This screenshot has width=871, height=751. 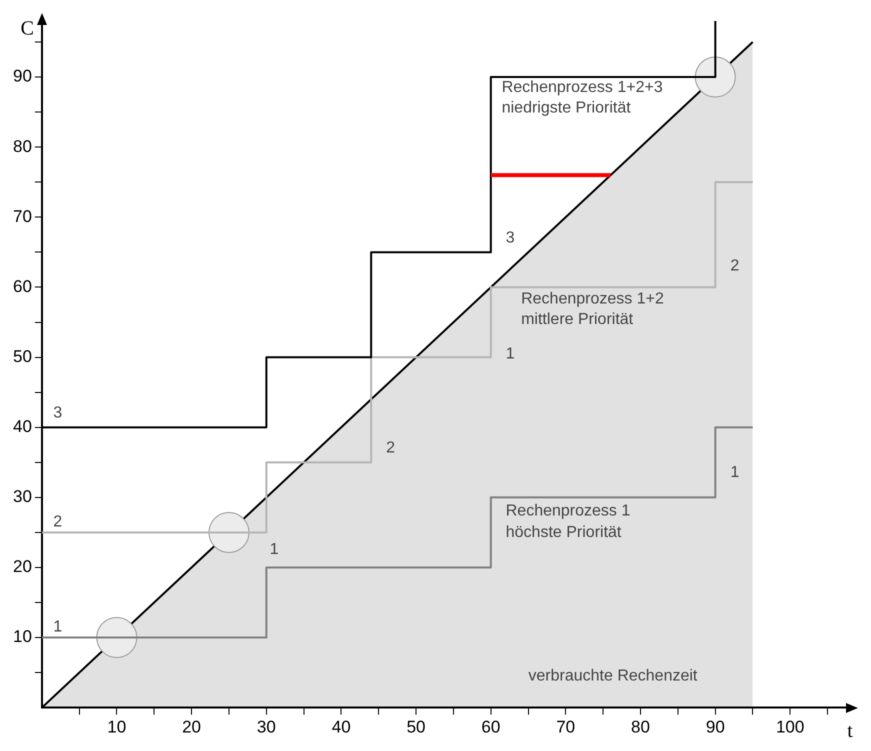 I want to click on annotation: Rechenprozess 1+2, so click(x=592, y=299).